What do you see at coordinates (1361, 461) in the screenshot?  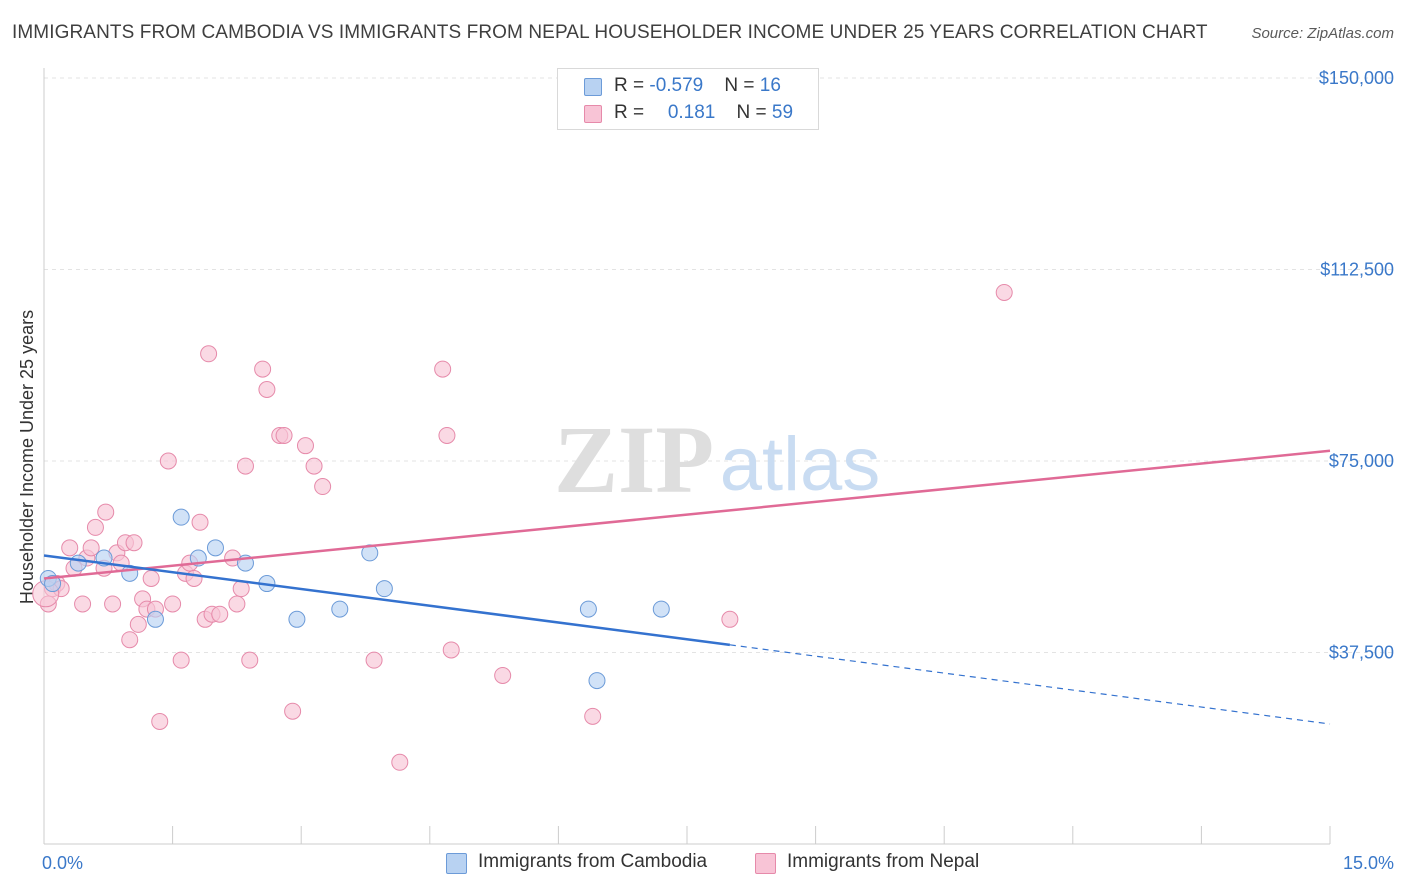 I see `y-tick-label: $75,000` at bounding box center [1361, 461].